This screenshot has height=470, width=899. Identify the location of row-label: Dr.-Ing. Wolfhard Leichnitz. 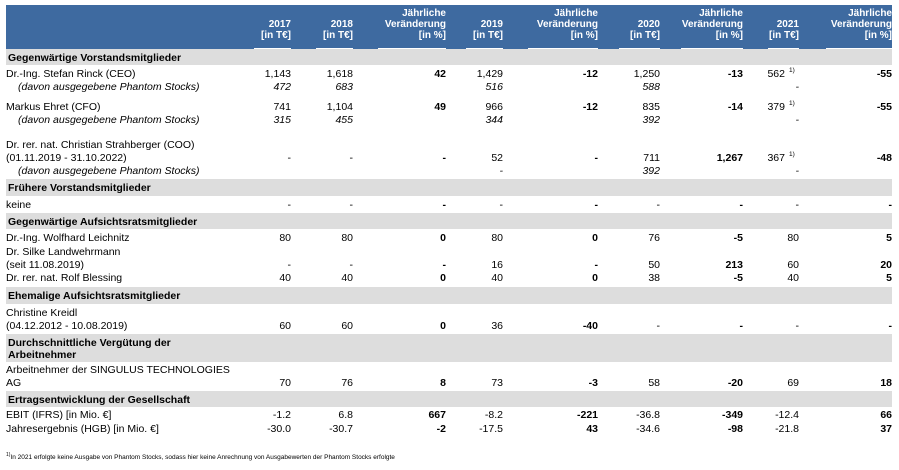
(68, 238).